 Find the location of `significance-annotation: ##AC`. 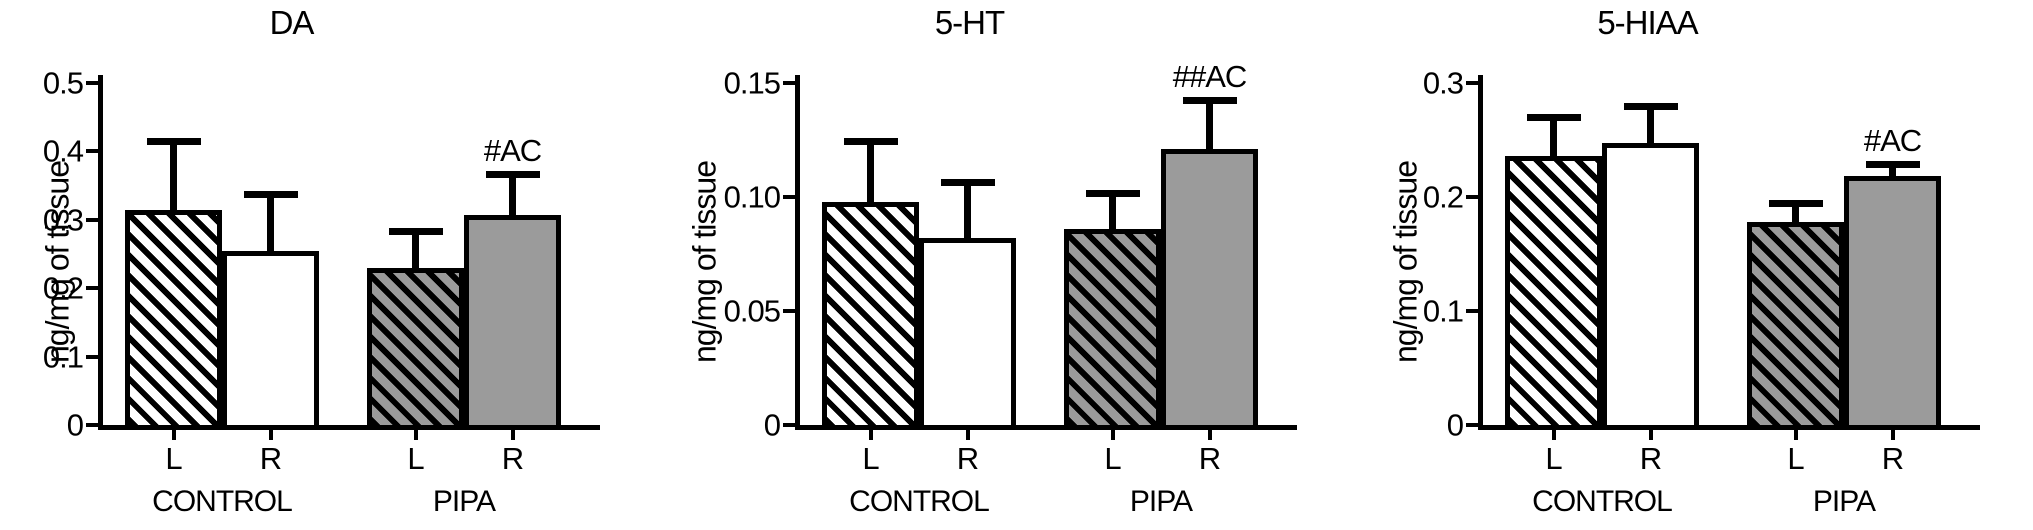

significance-annotation: ##AC is located at coordinates (1210, 76).